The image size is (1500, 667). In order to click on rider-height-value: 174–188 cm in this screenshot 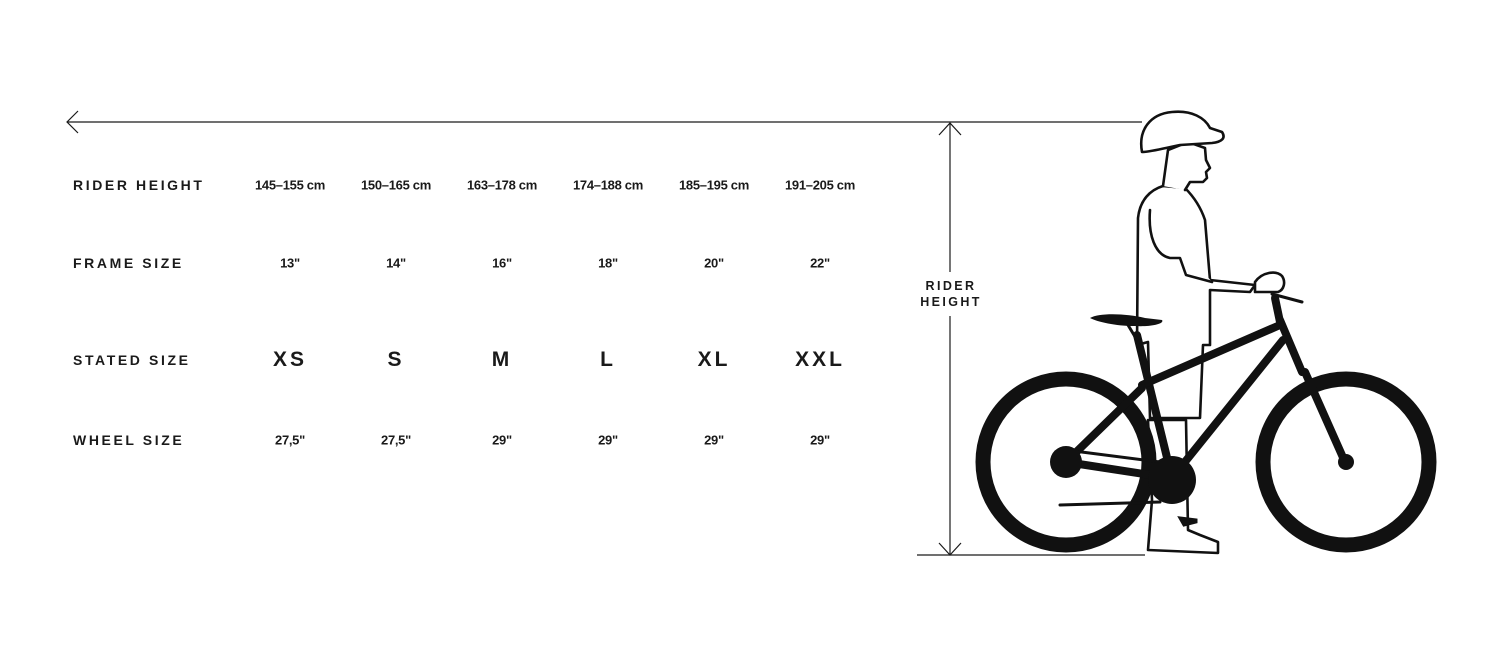, I will do `click(607, 185)`.